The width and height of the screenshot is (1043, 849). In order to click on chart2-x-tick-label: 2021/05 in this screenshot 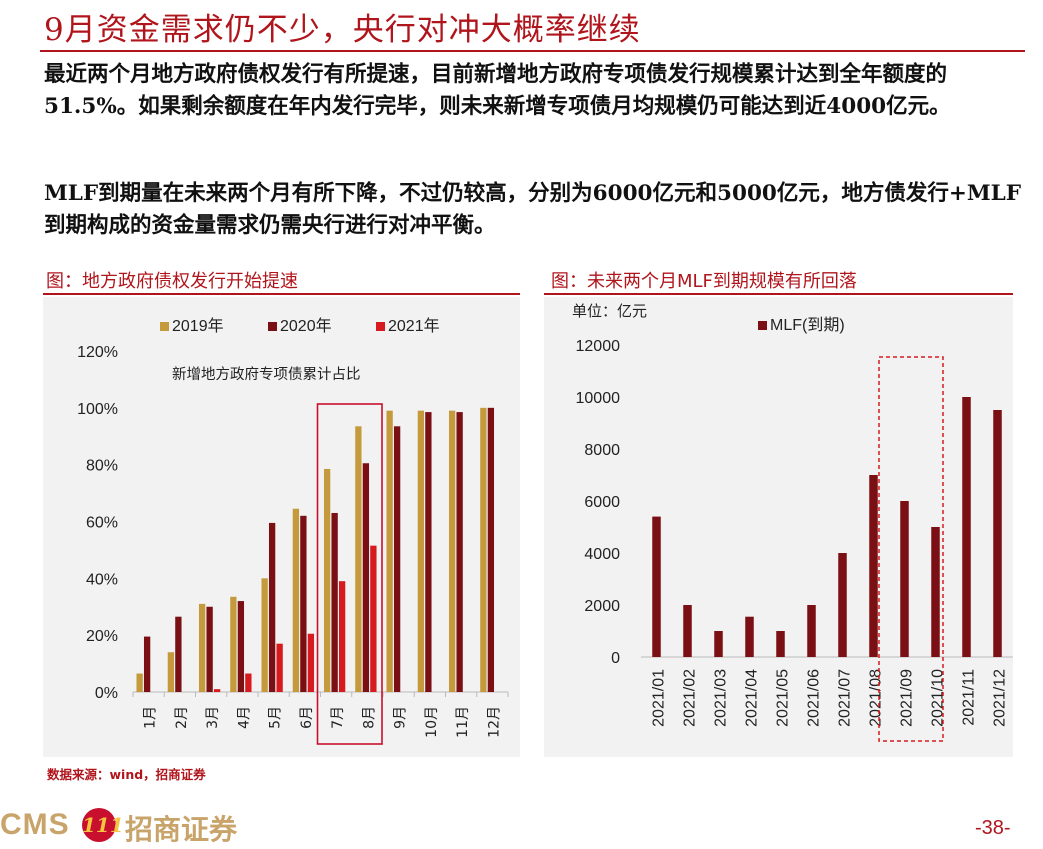, I will do `click(783, 698)`.